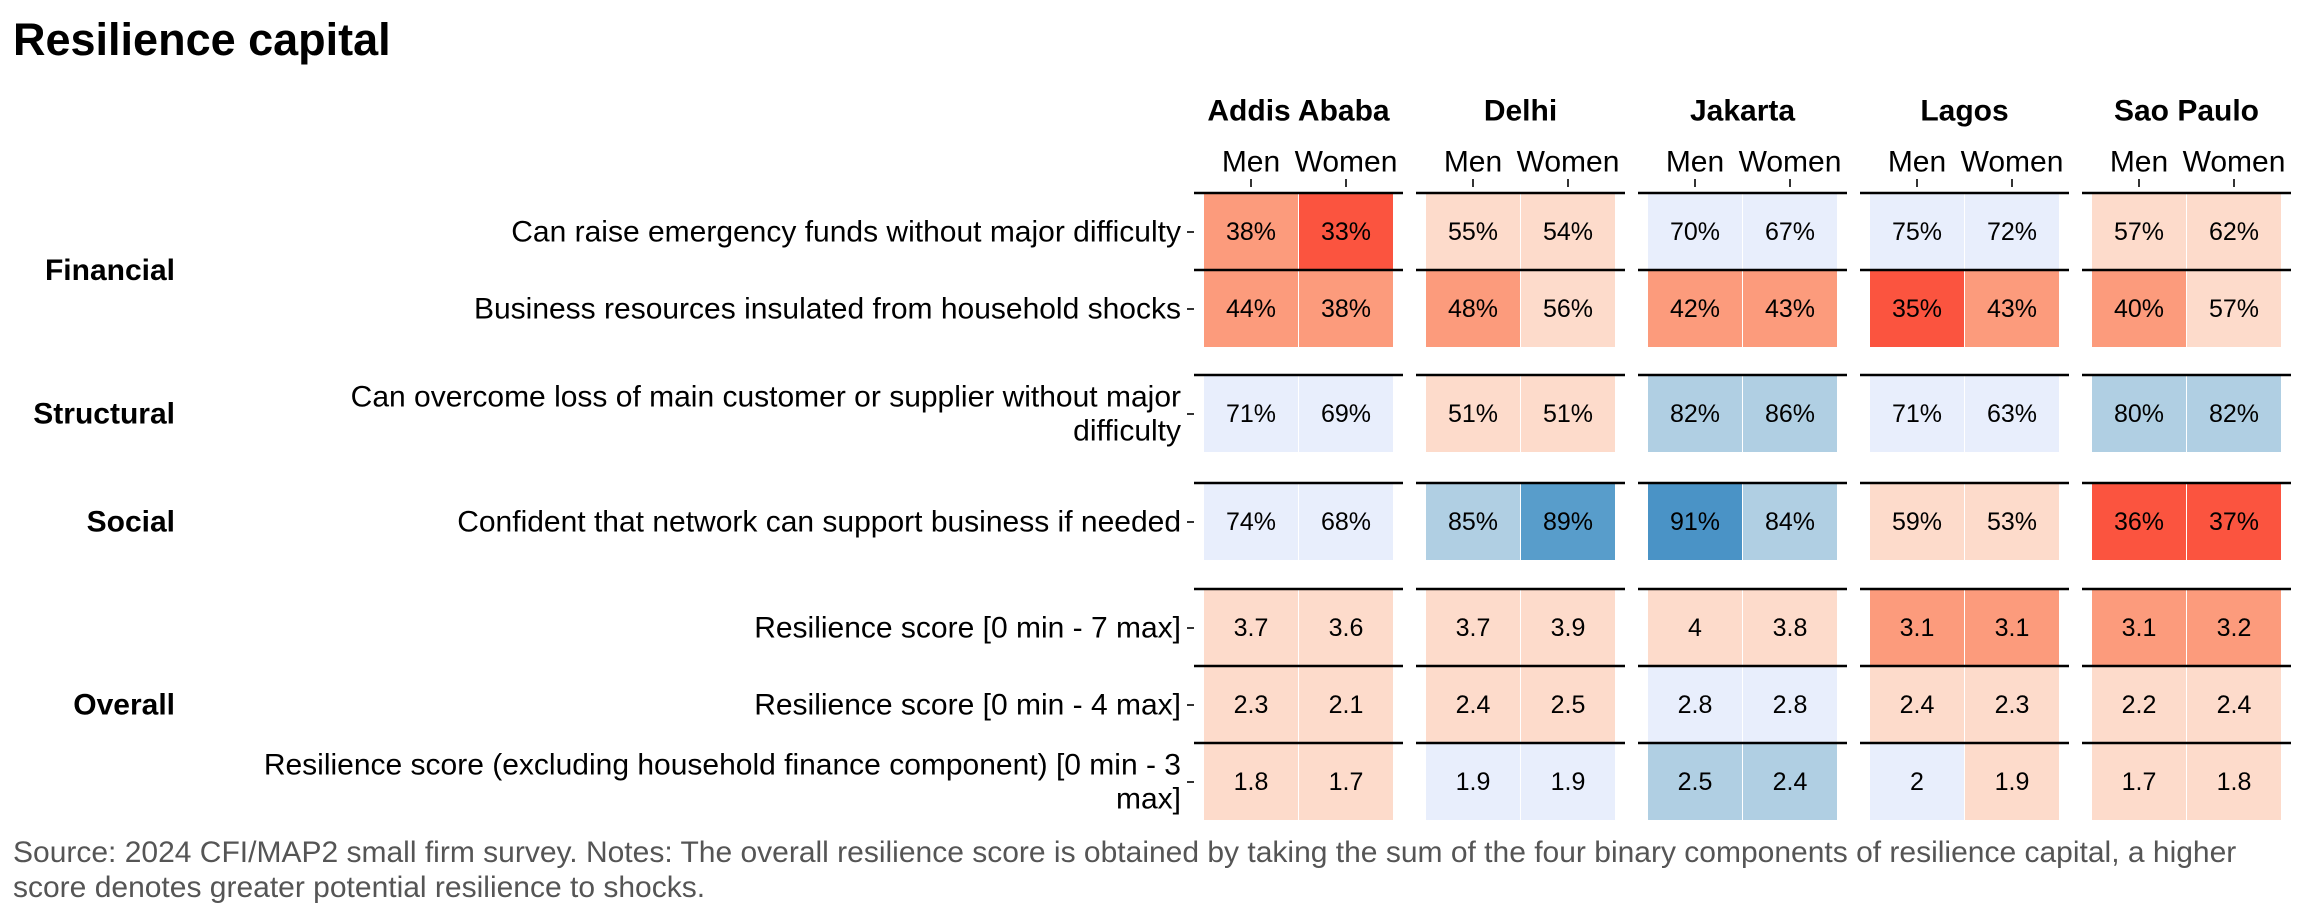 Image resolution: width=2304 pixels, height=921 pixels. What do you see at coordinates (1346, 705) in the screenshot?
I see `cell-value-label: 2.1` at bounding box center [1346, 705].